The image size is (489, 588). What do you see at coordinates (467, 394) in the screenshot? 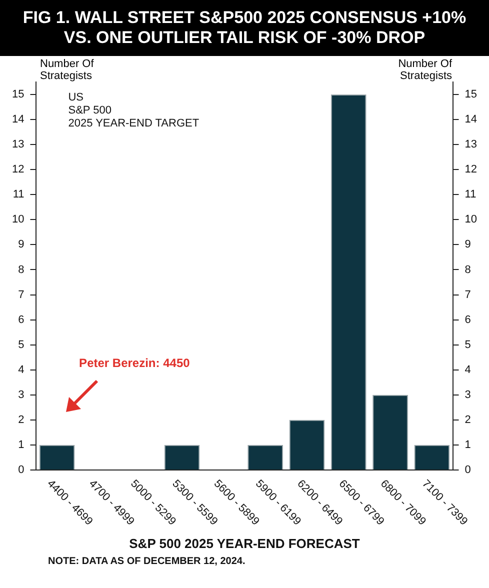
I see `y2-tick-label: 3` at bounding box center [467, 394].